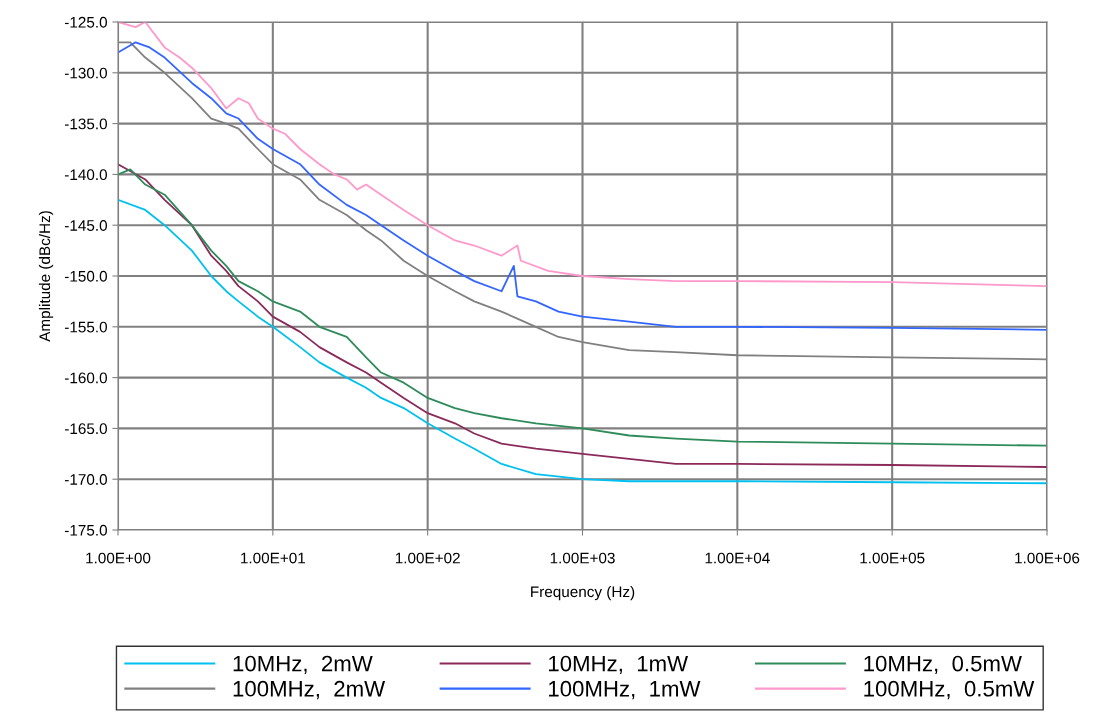  What do you see at coordinates (737, 558) in the screenshot?
I see `x-tick-label: 1.00E+04` at bounding box center [737, 558].